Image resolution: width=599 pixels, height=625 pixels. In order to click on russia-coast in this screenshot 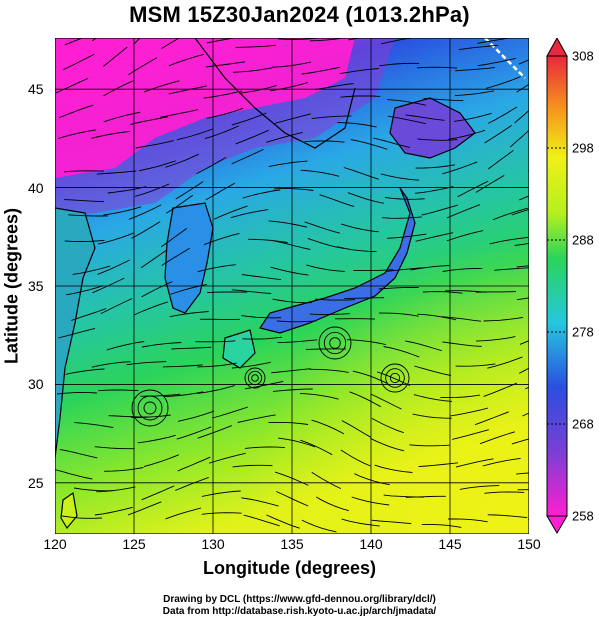, I will do `click(275, 93)`.